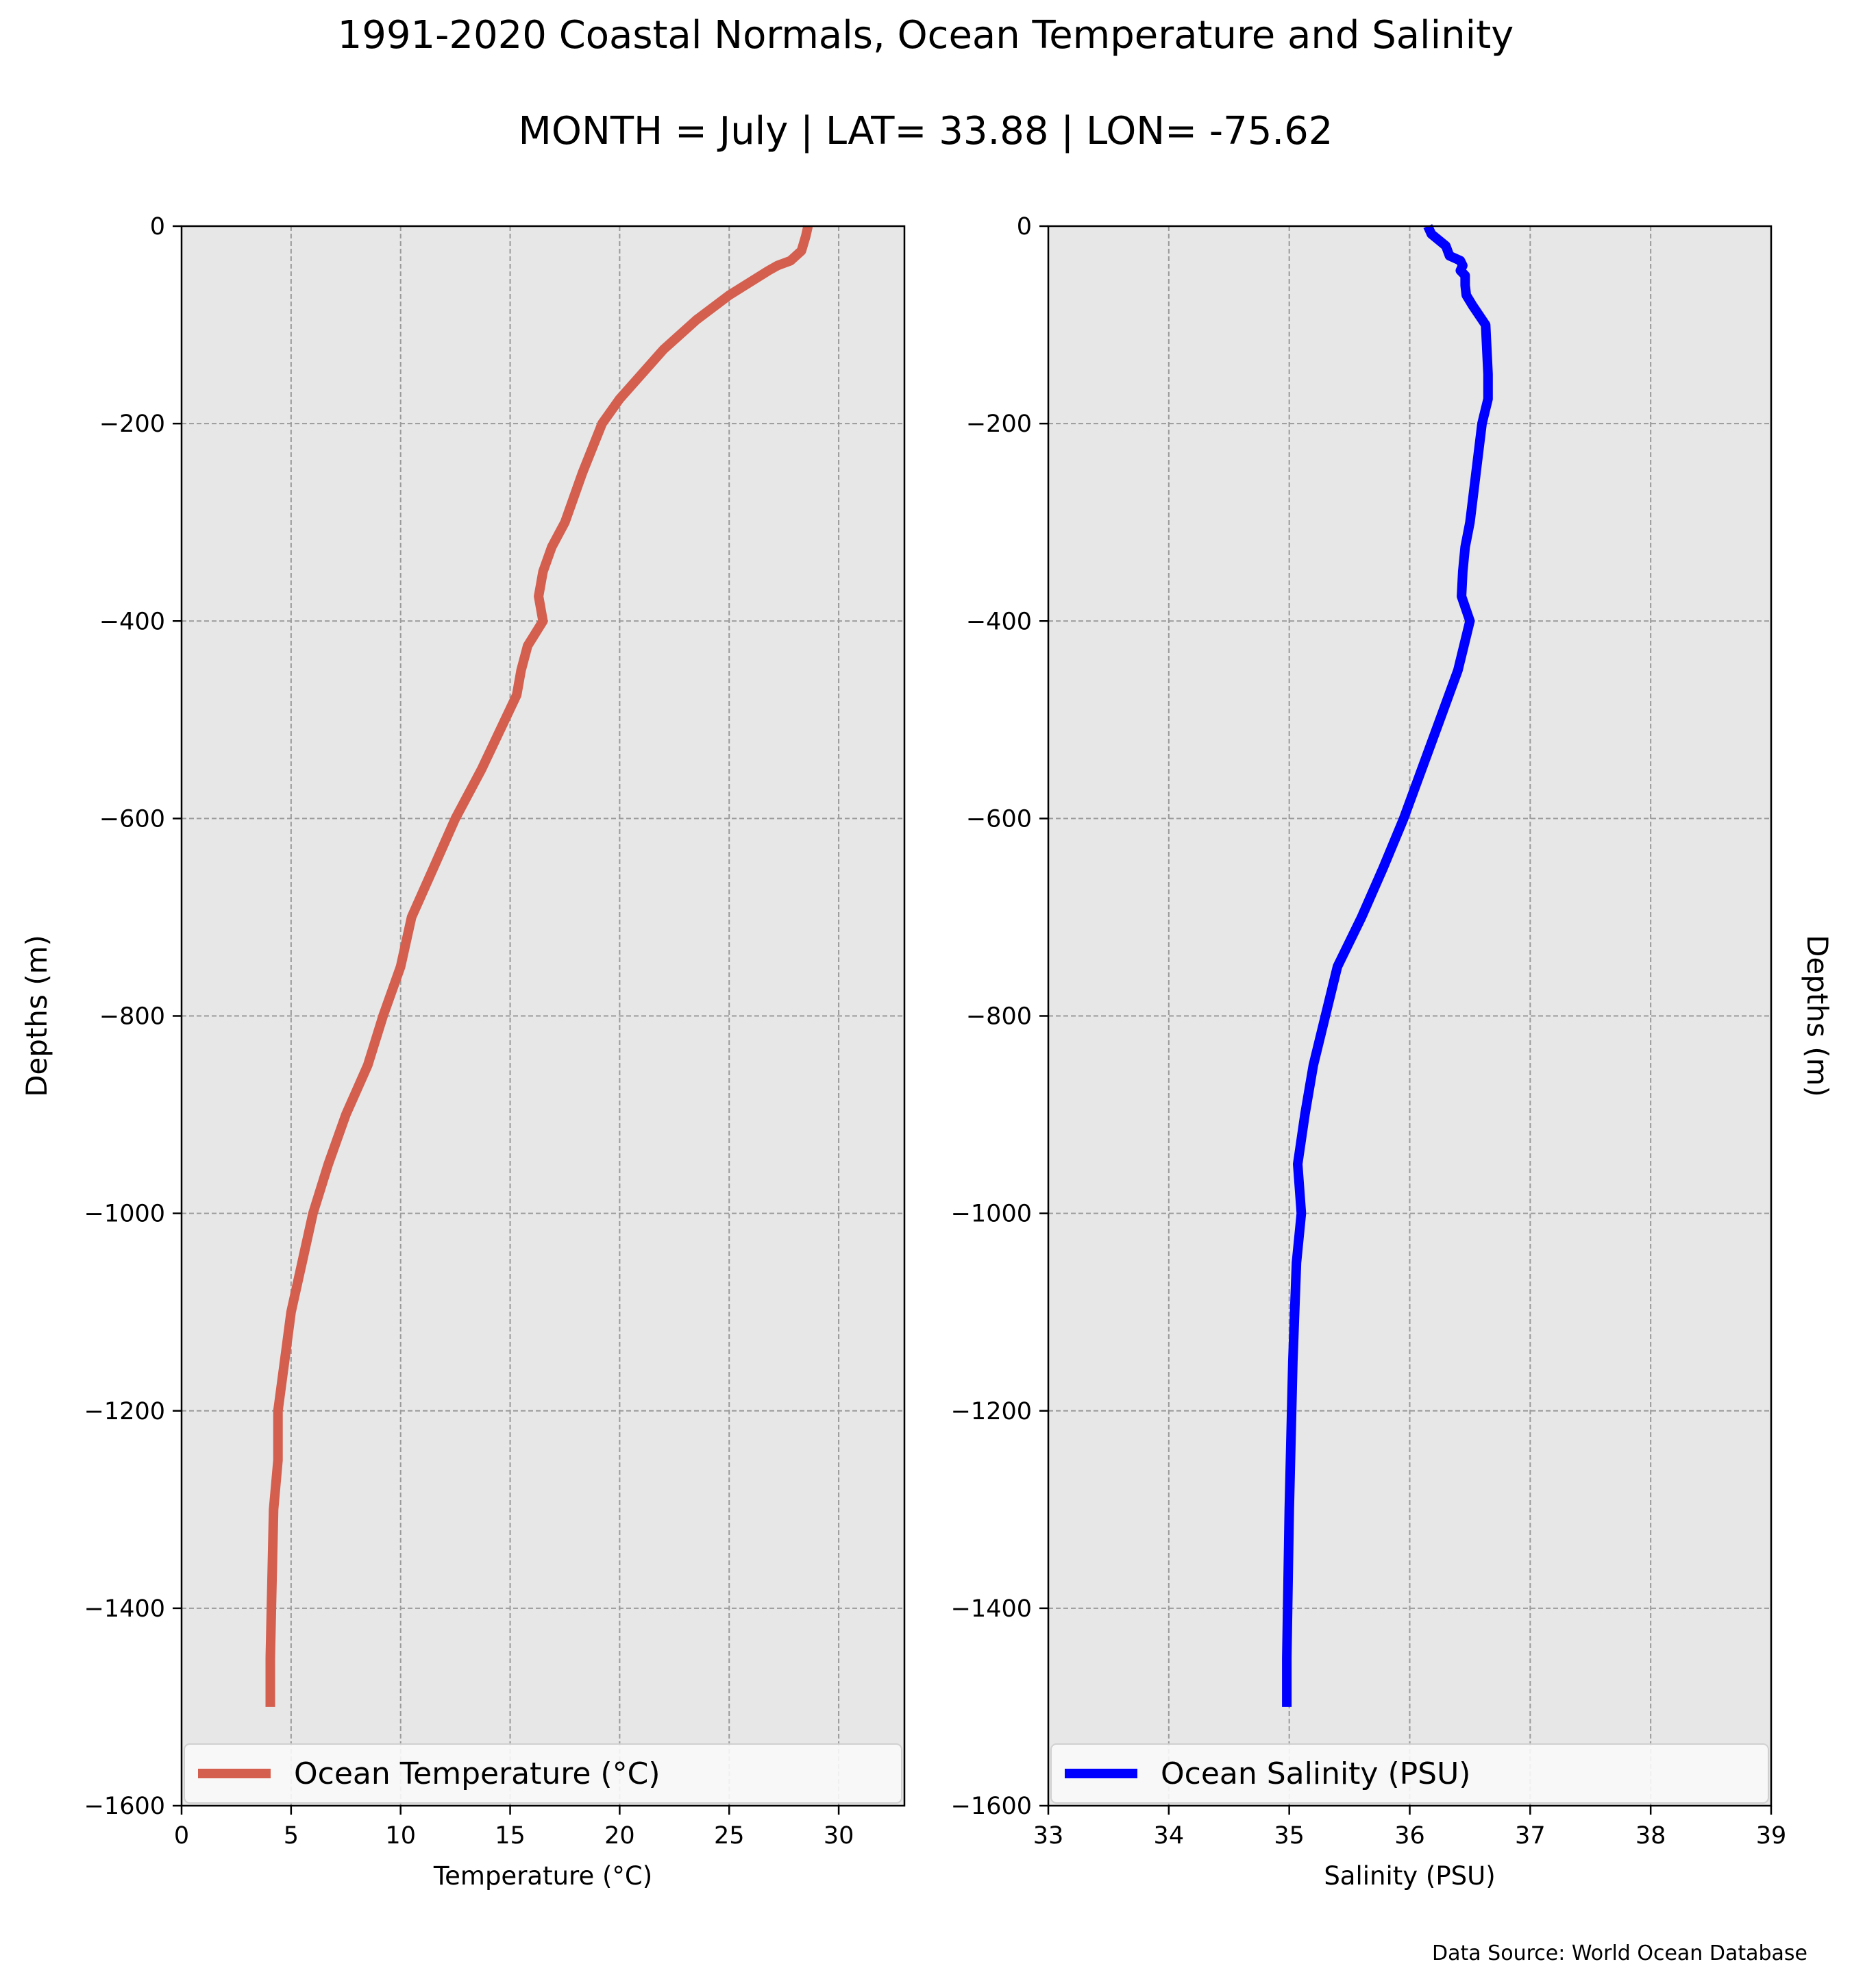  Describe the element at coordinates (619, 1836) in the screenshot. I see `temperature-x-tick-label: 20` at that location.